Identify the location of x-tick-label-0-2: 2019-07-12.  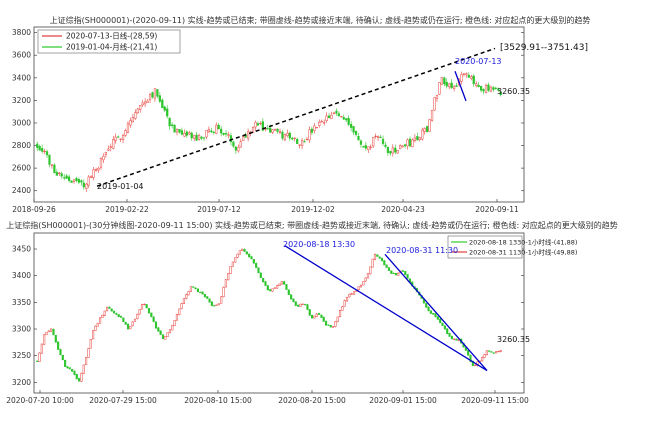
(219, 209).